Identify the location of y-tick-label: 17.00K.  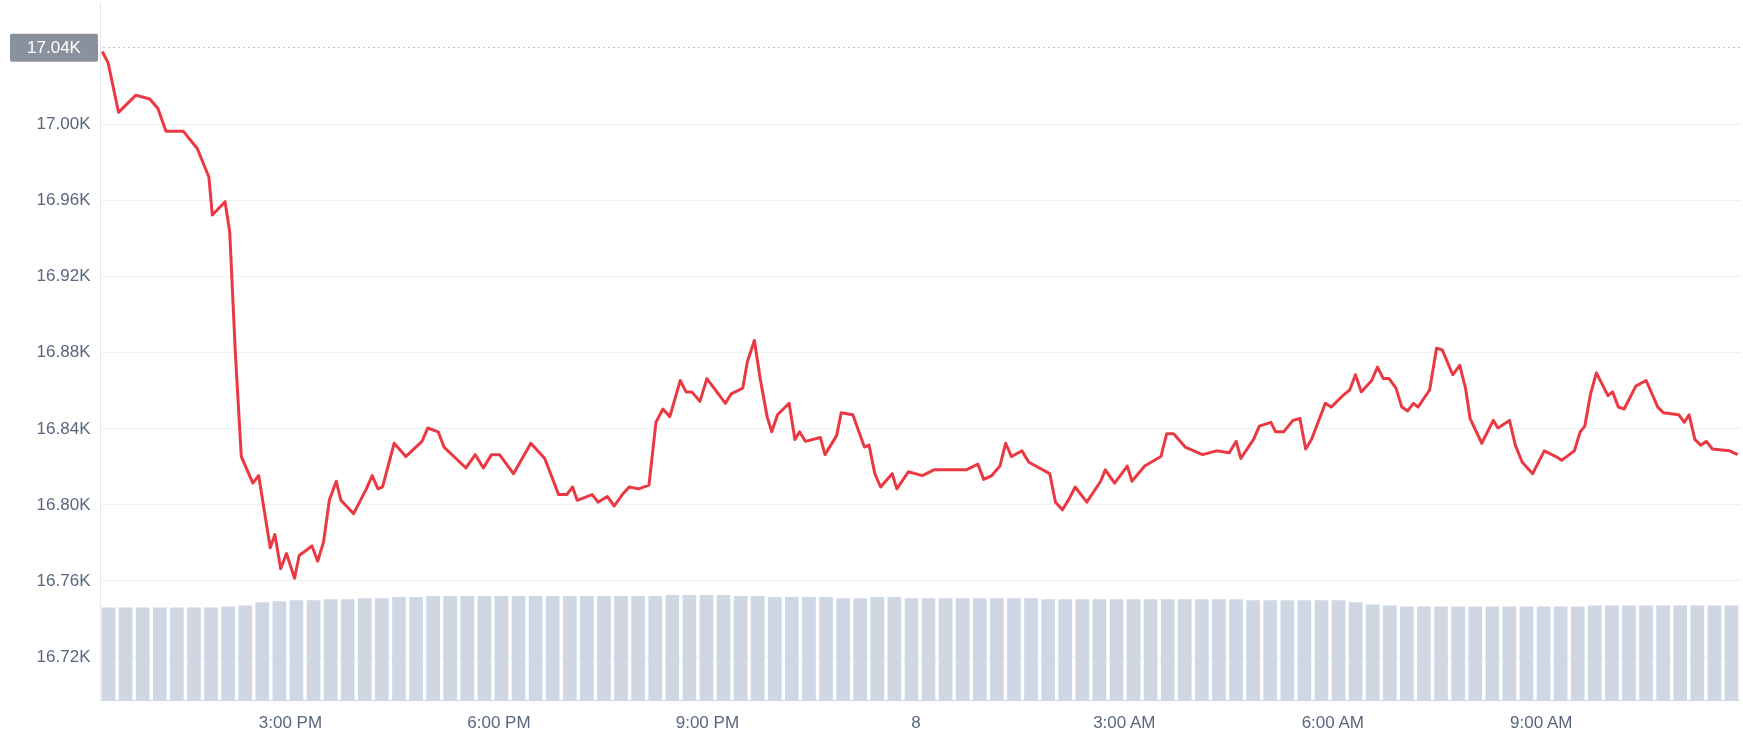
(64, 124).